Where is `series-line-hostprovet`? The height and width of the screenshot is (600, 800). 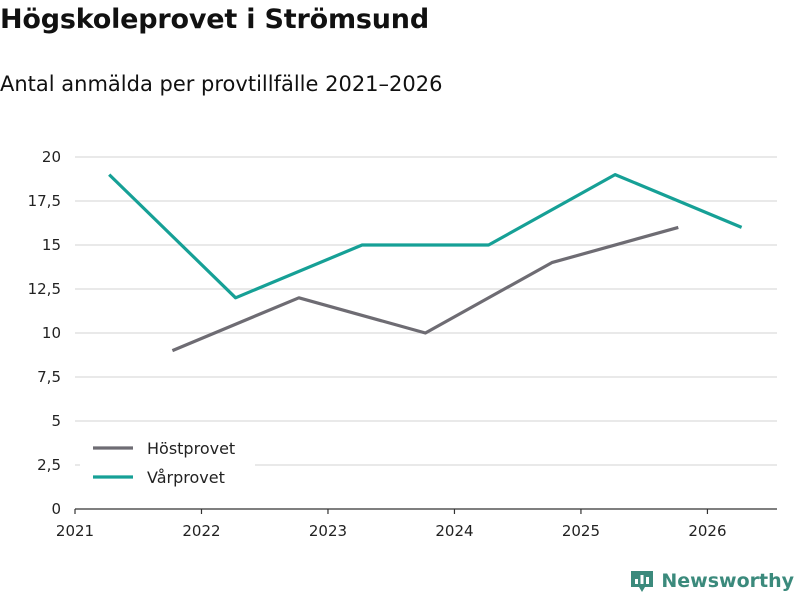
series-line-hostprovet is located at coordinates (425, 289).